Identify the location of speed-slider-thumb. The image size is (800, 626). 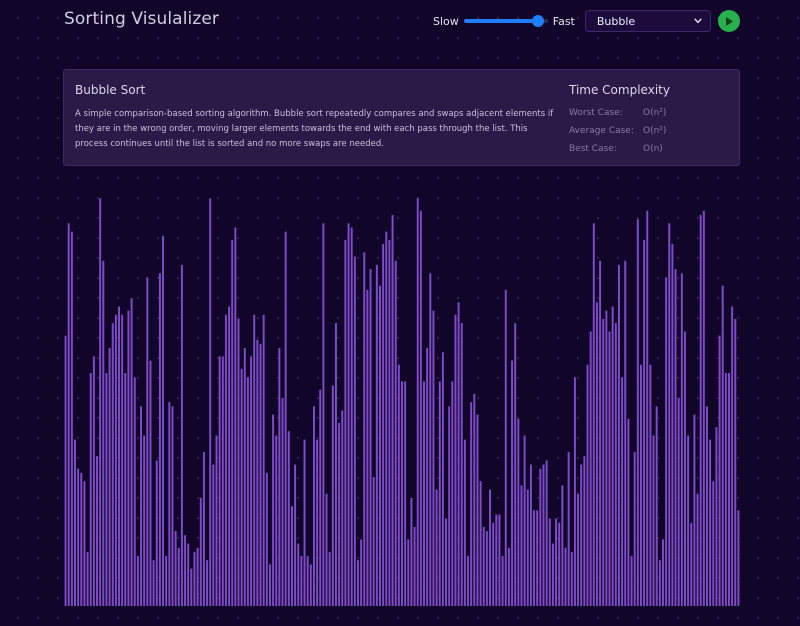
(538, 21).